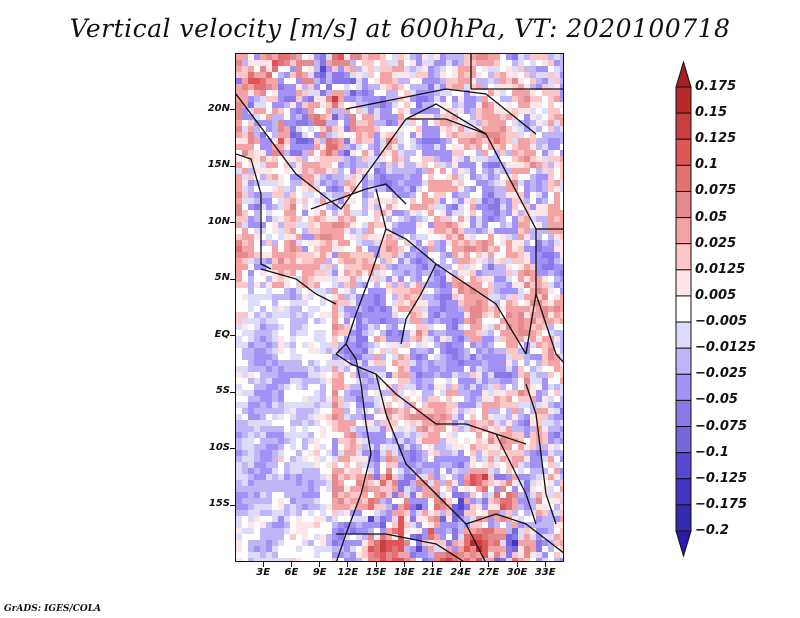 The width and height of the screenshot is (800, 618). I want to click on lon-tick, so click(348, 564).